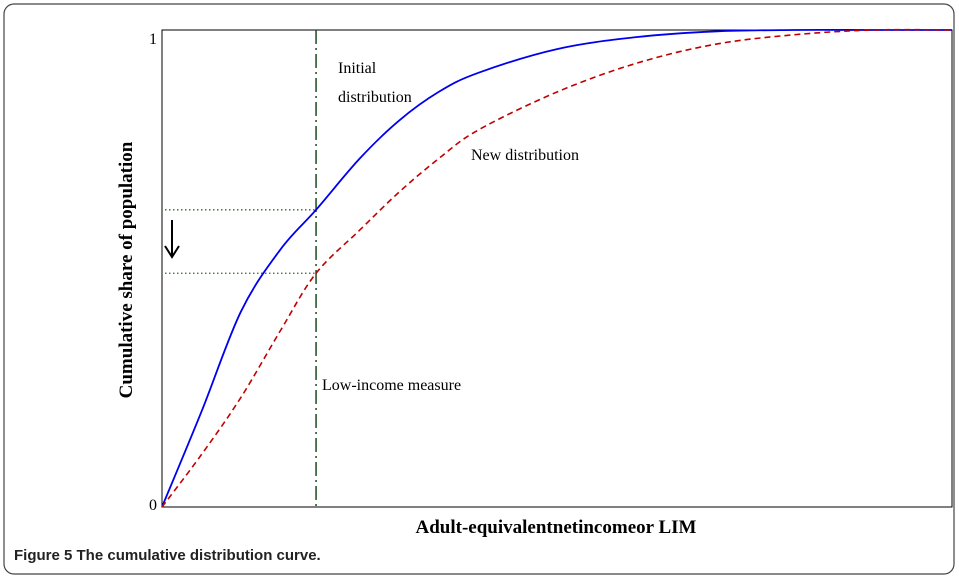 Image resolution: width=959 pixels, height=583 pixels. Describe the element at coordinates (391, 385) in the screenshot. I see `annotation: Low-income measure` at that location.